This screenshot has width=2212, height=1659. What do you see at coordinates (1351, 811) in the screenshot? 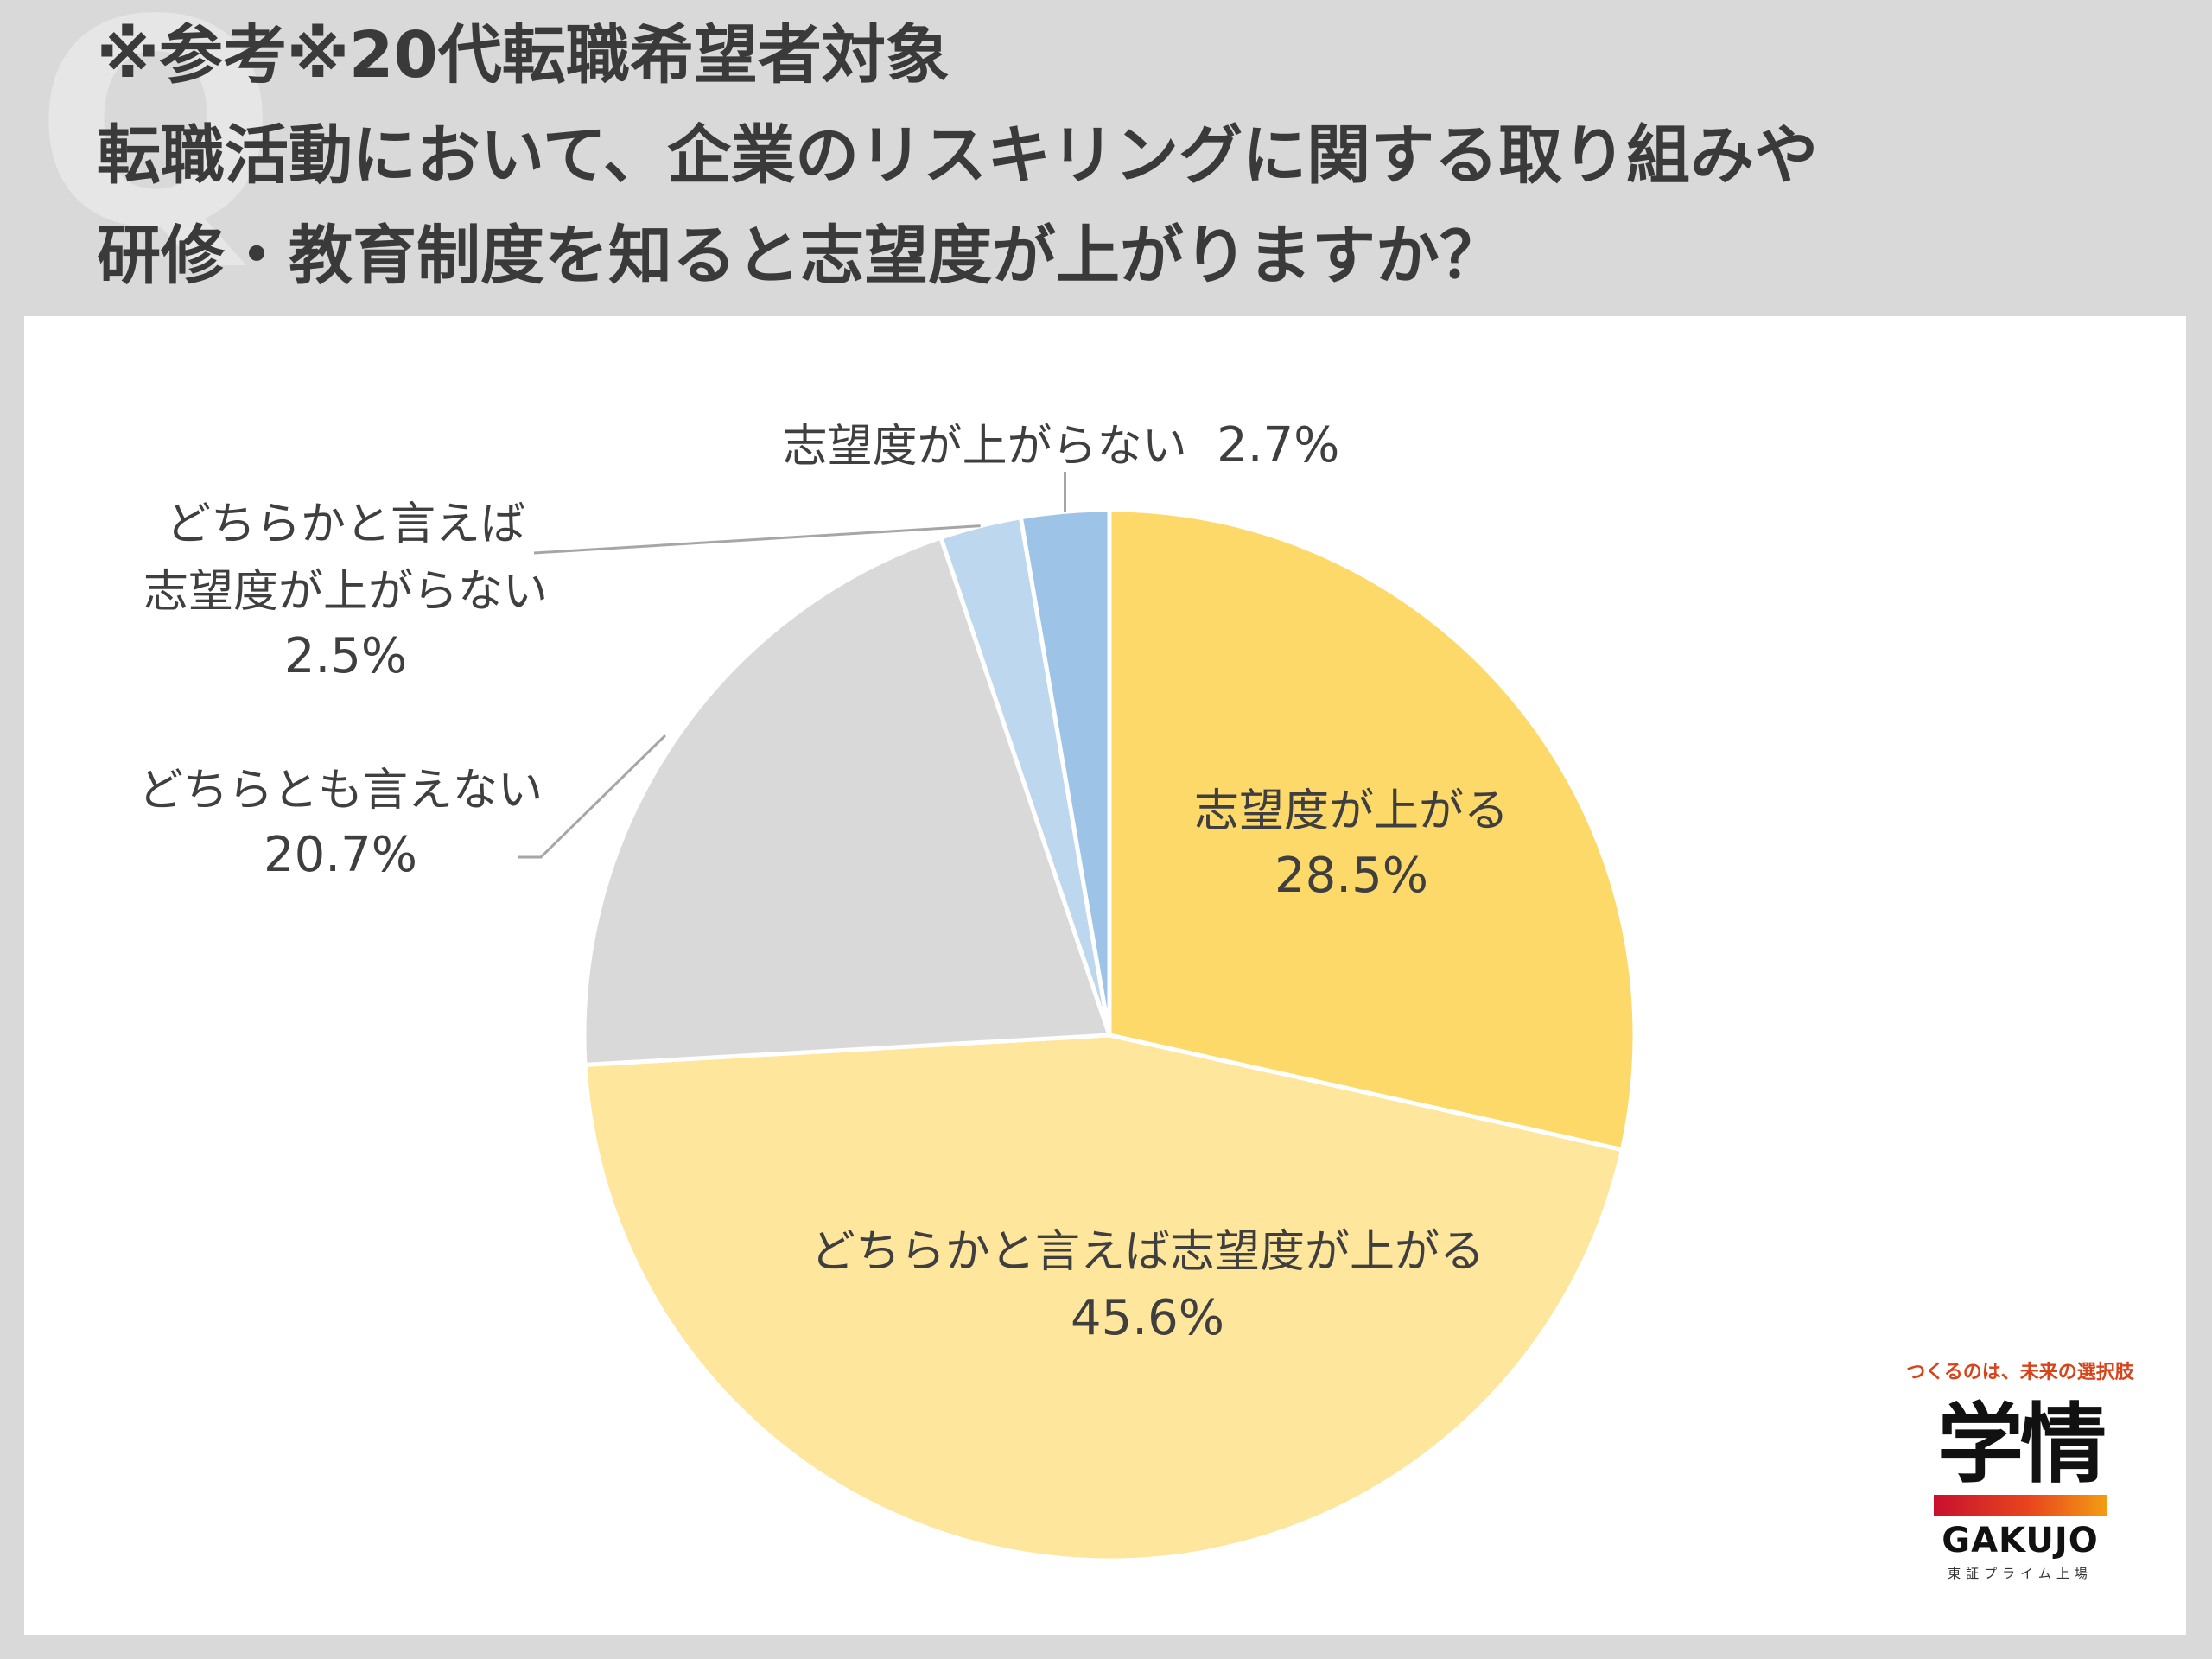
I see `slice-label-1: 志望度が上がる` at bounding box center [1351, 811].